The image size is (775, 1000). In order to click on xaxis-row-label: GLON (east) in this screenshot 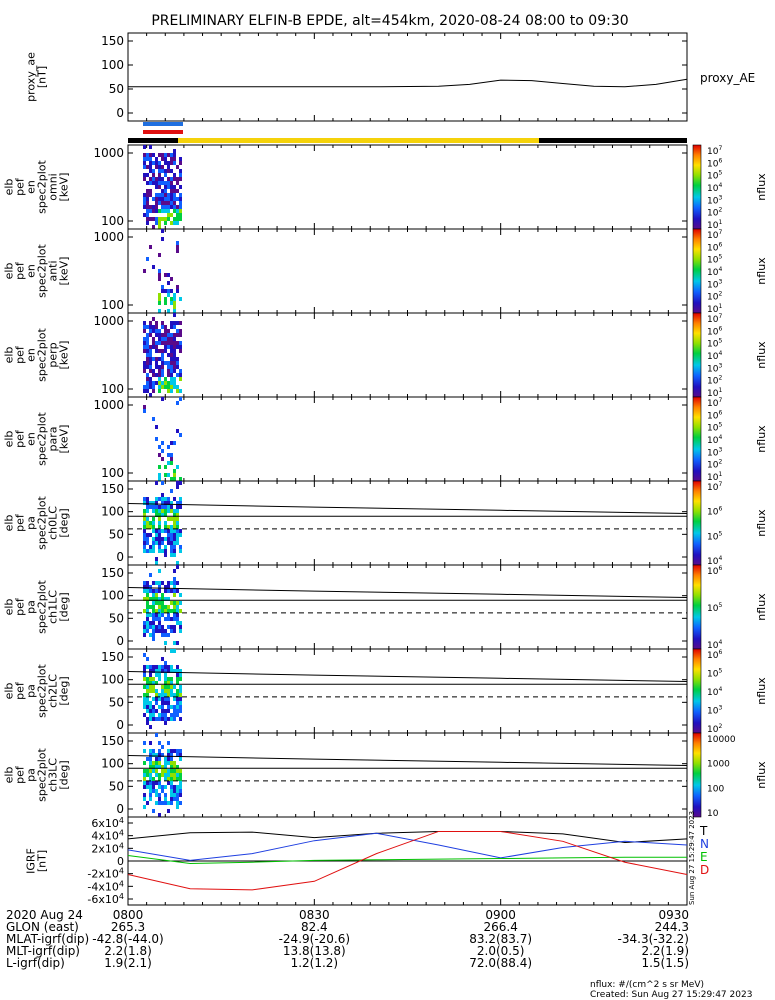, I will do `click(42, 927)`.